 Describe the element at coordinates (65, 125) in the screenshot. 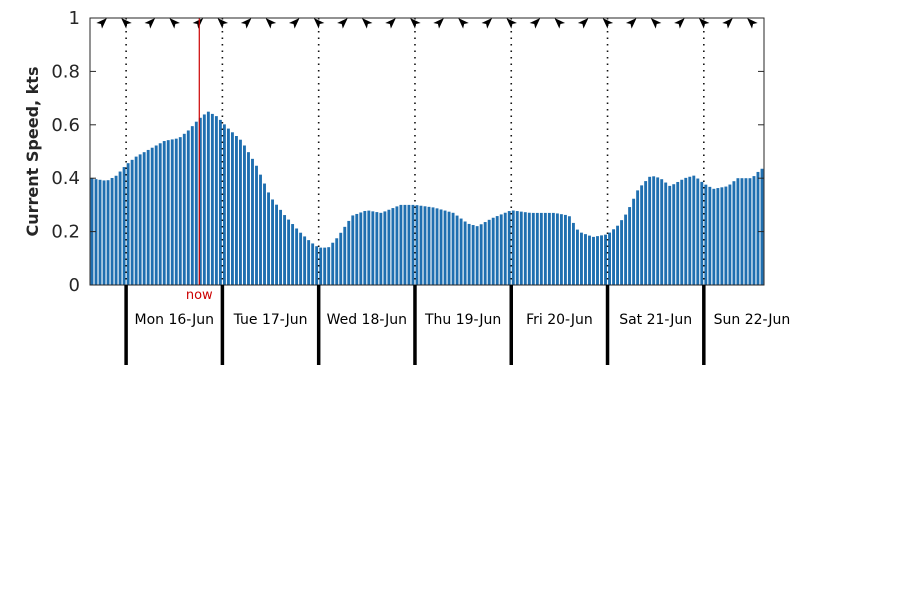

I see `y-tick-label: 0.6` at that location.